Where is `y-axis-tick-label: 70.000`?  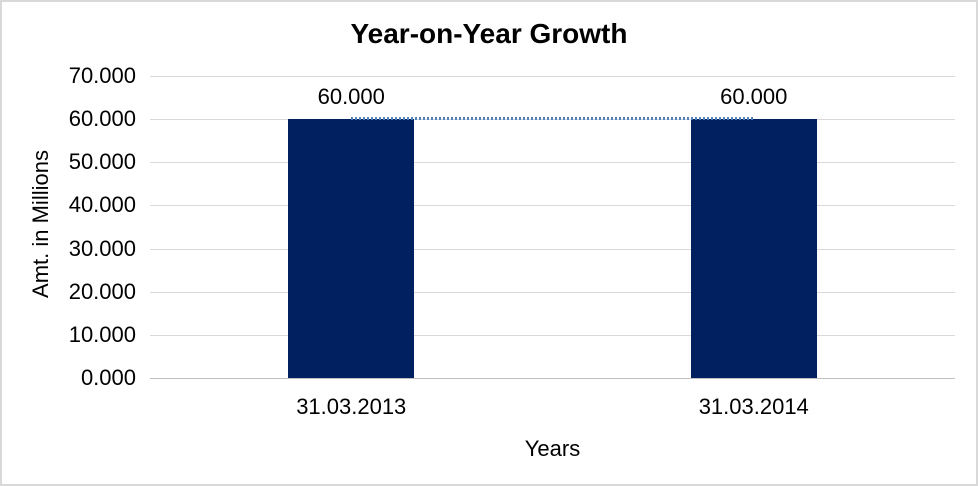
y-axis-tick-label: 70.000 is located at coordinates (102, 75).